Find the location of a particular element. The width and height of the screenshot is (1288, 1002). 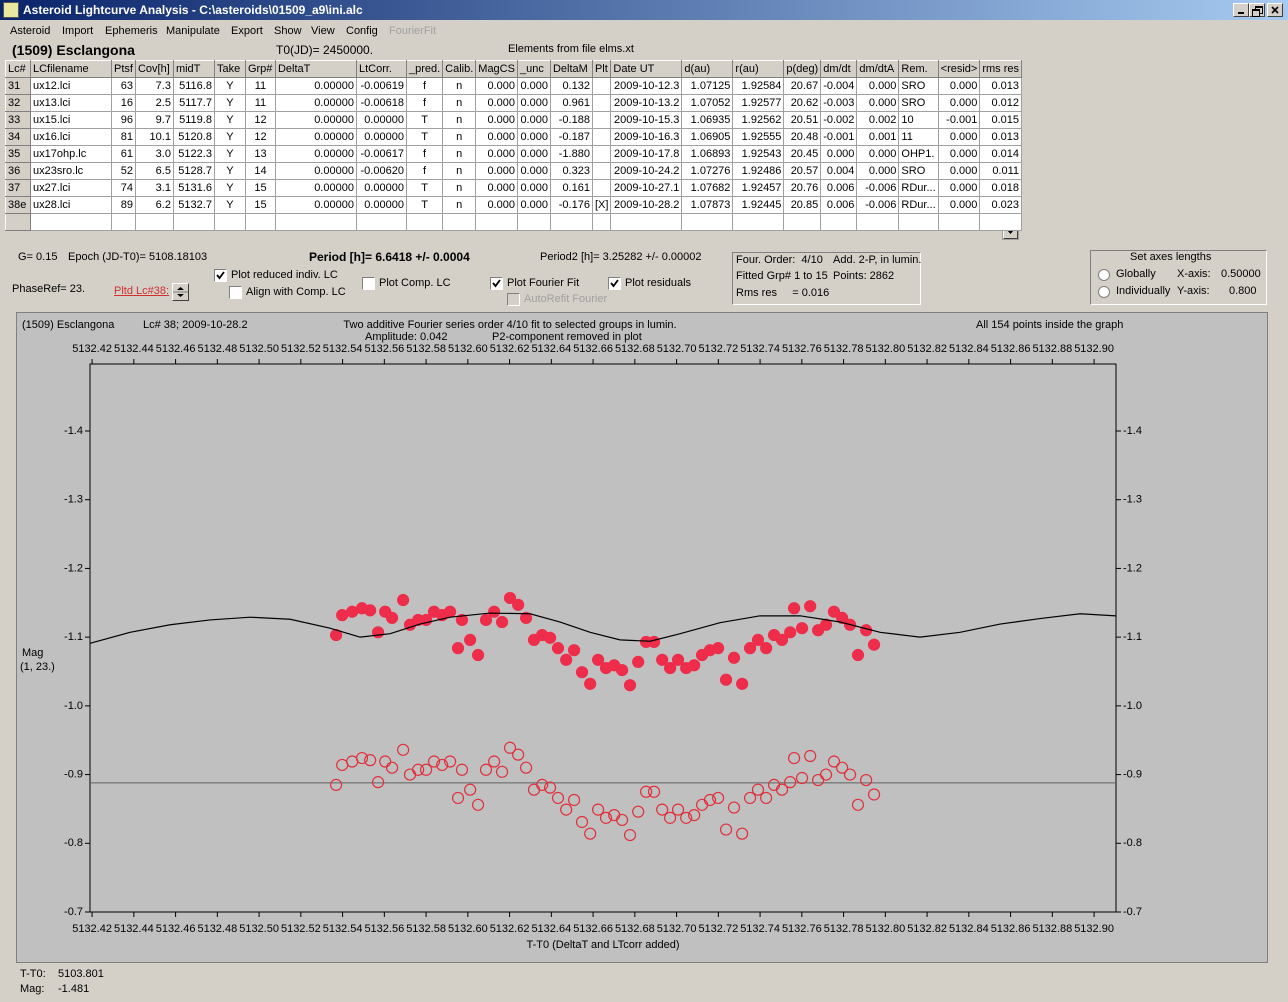

table-cell: 1.07052 is located at coordinates (707, 103).